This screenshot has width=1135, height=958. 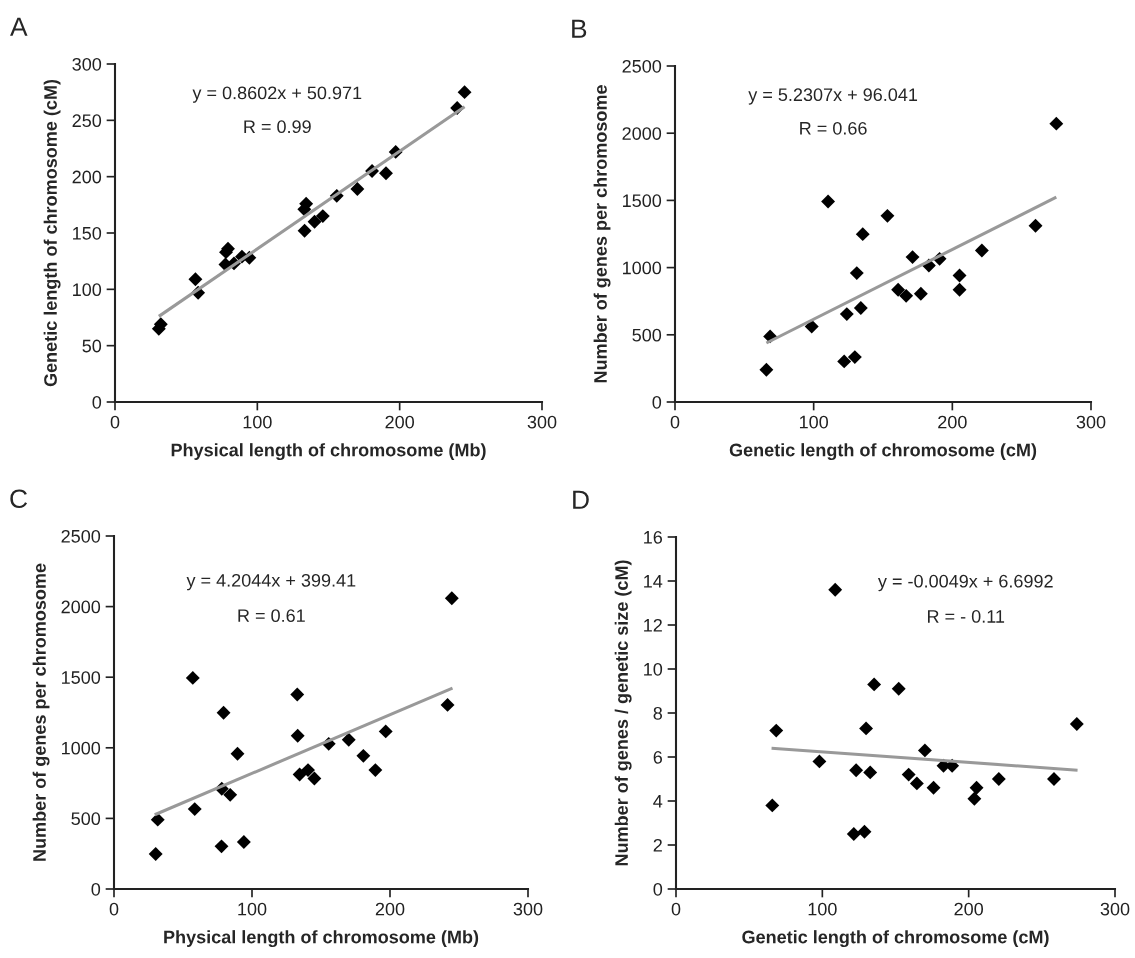 What do you see at coordinates (833, 128) in the screenshot?
I see `annotation: R = 0.66` at bounding box center [833, 128].